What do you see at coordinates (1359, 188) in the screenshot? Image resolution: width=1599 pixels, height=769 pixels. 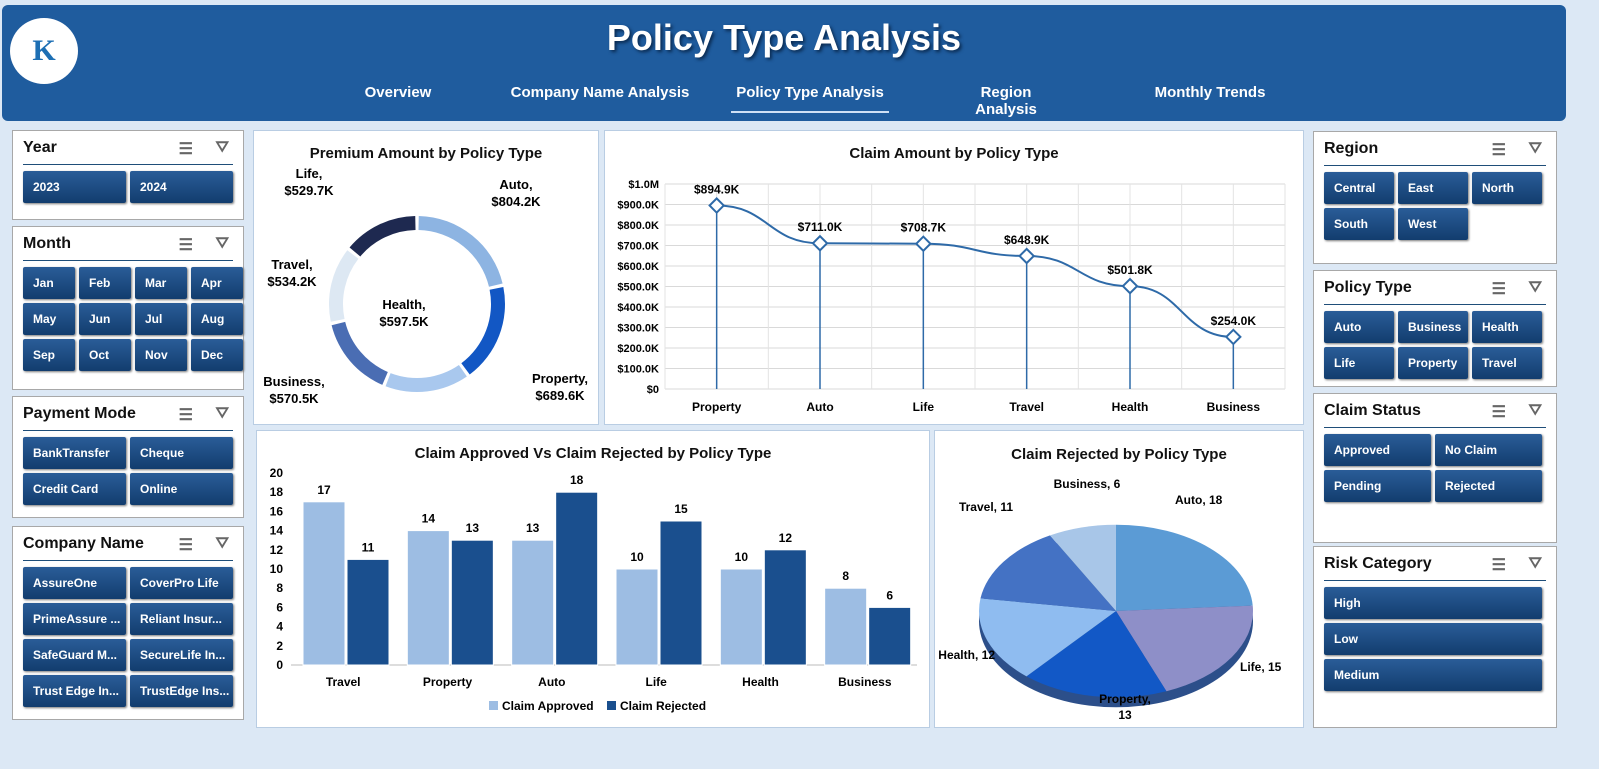 I see `slicer-item: Central` at bounding box center [1359, 188].